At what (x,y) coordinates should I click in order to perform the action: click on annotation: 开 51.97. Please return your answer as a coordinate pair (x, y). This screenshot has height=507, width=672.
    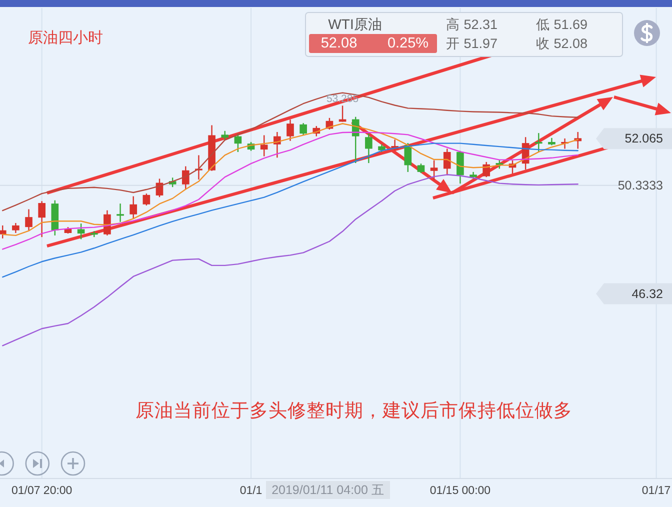
    Looking at the image, I should click on (472, 43).